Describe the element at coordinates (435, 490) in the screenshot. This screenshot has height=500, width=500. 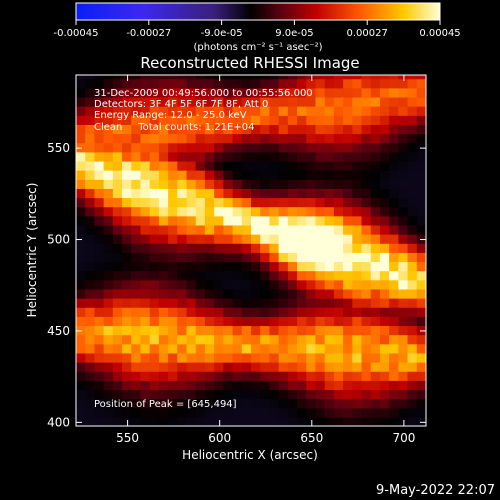
I see `footer-date: 9-May-2022 22:07` at that location.